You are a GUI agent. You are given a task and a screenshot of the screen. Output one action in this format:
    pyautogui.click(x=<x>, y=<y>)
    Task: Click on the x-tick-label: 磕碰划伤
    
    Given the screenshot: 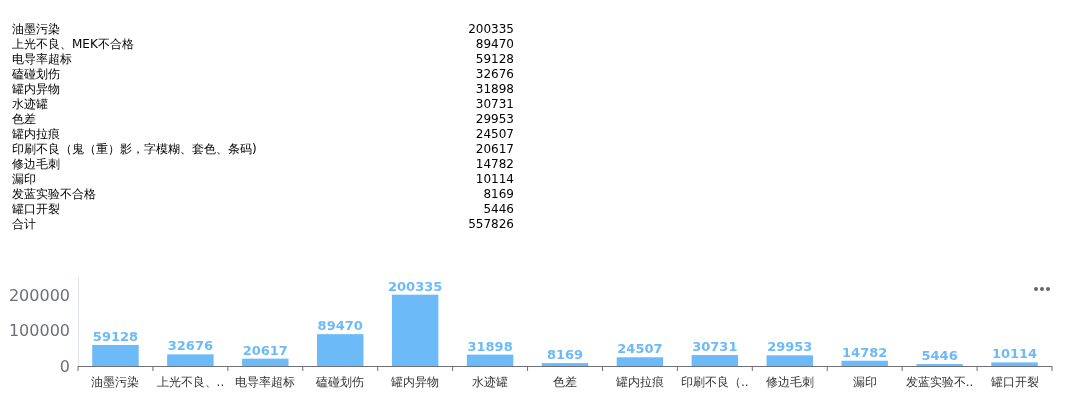 What is the action you would take?
    pyautogui.click(x=340, y=382)
    